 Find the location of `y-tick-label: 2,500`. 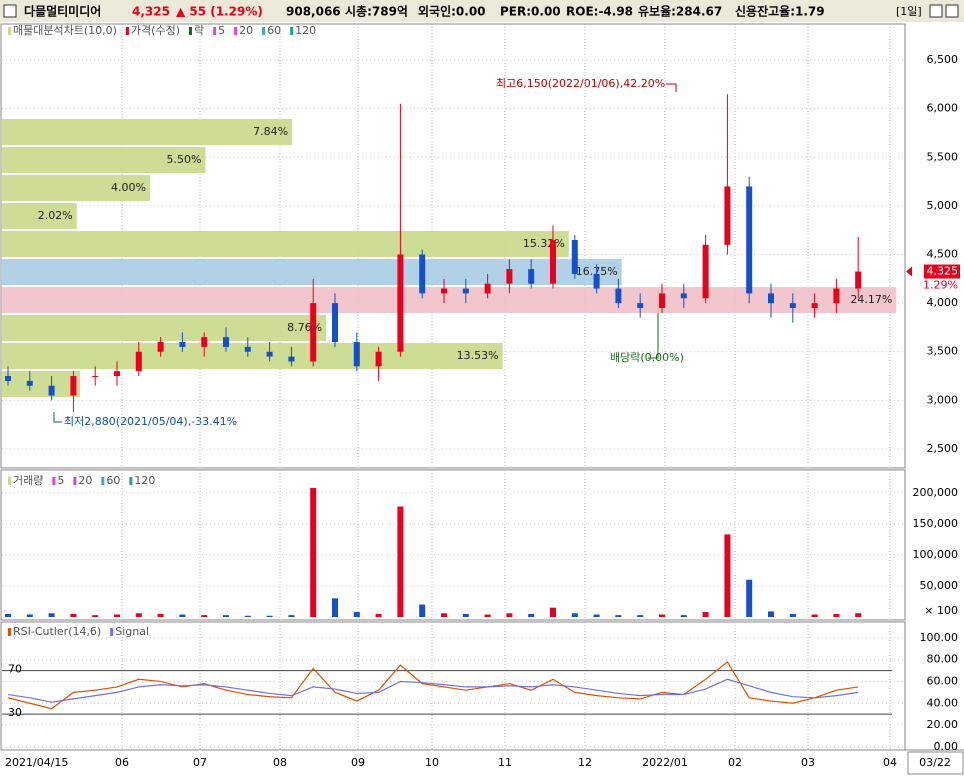

y-tick-label: 2,500 is located at coordinates (943, 448).